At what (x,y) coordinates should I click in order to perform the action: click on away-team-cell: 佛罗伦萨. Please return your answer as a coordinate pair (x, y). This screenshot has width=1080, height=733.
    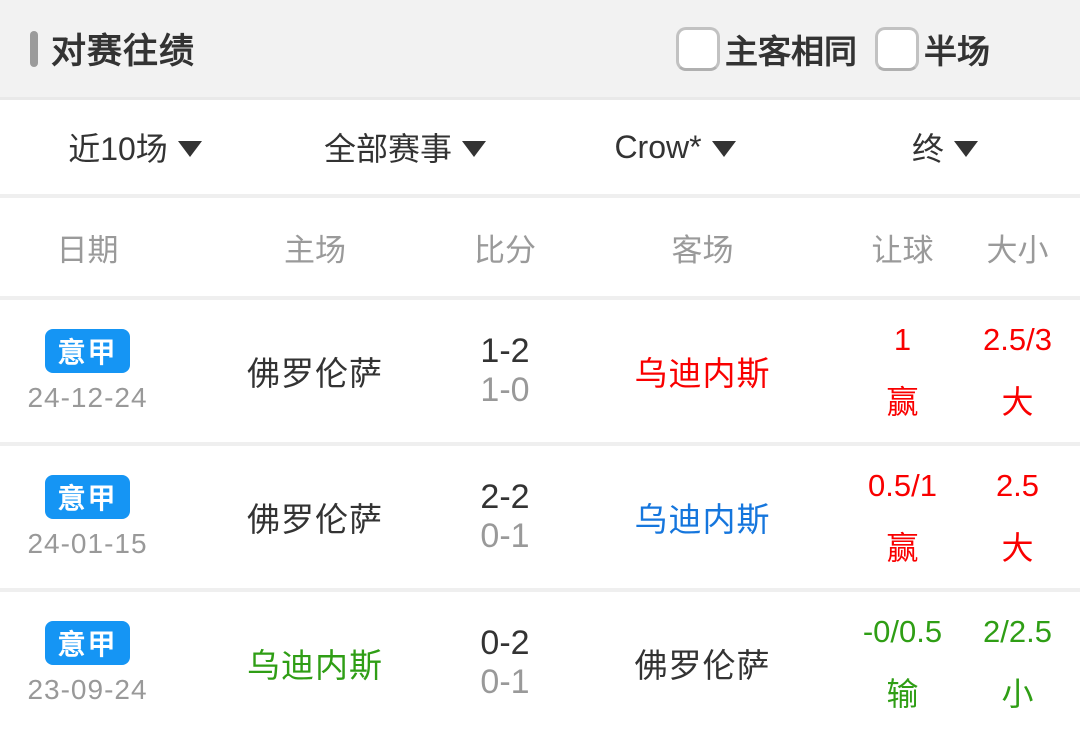
    Looking at the image, I should click on (702, 663).